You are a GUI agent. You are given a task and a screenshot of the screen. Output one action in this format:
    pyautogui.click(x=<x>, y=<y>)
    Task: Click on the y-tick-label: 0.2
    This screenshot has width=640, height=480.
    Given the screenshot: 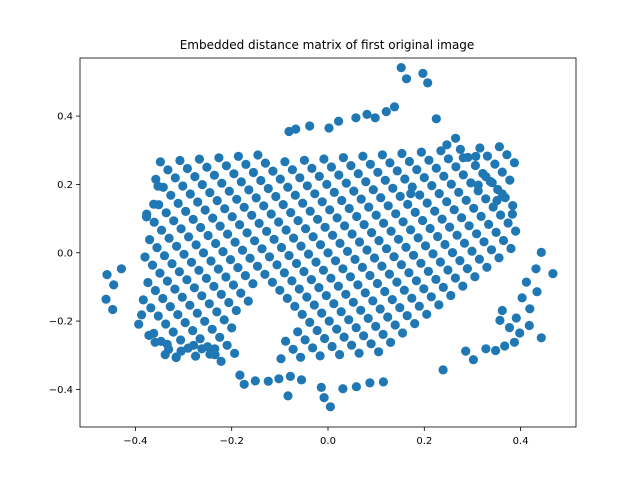 What is the action you would take?
    pyautogui.click(x=65, y=185)
    